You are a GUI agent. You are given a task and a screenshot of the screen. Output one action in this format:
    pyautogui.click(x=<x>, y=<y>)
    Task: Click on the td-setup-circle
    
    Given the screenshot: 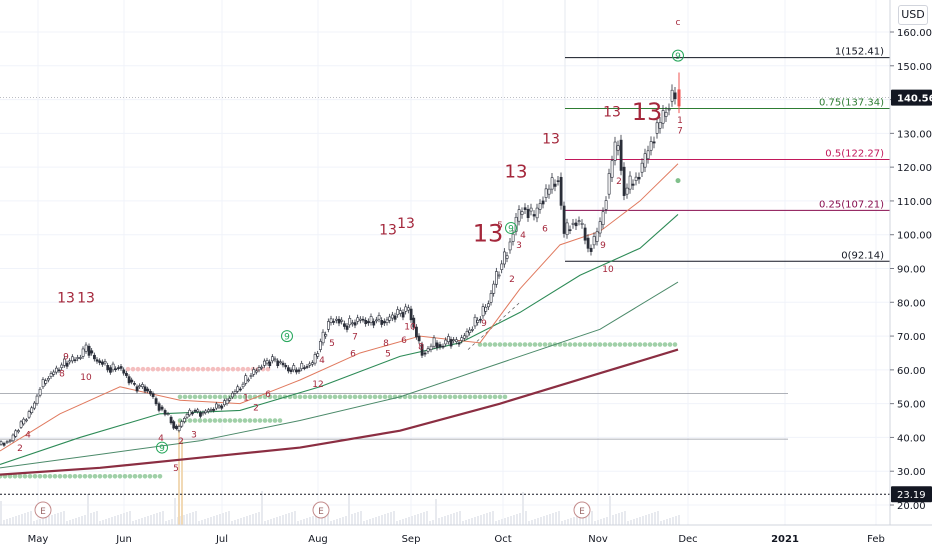 What is the action you would take?
    pyautogui.click(x=678, y=55)
    